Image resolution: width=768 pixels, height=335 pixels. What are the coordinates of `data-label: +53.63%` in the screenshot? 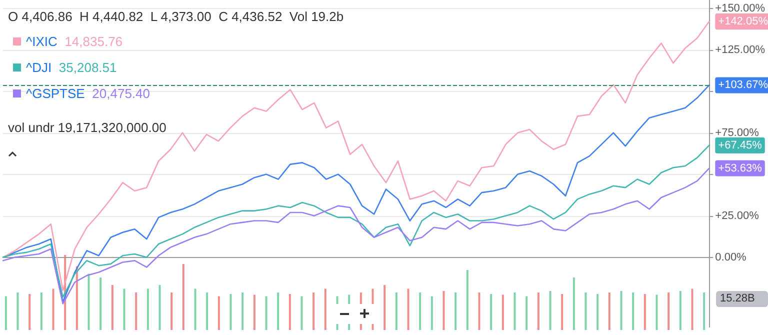 It's located at (740, 168).